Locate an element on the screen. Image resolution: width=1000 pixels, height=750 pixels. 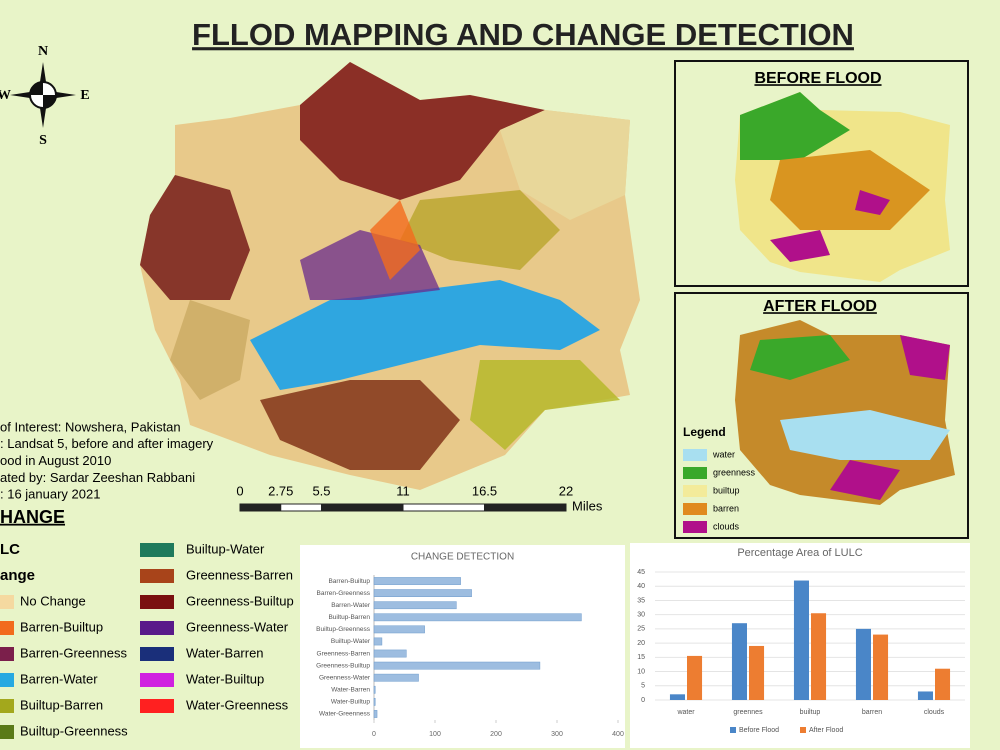
change-label: Barren-Water is located at coordinates (59, 678).